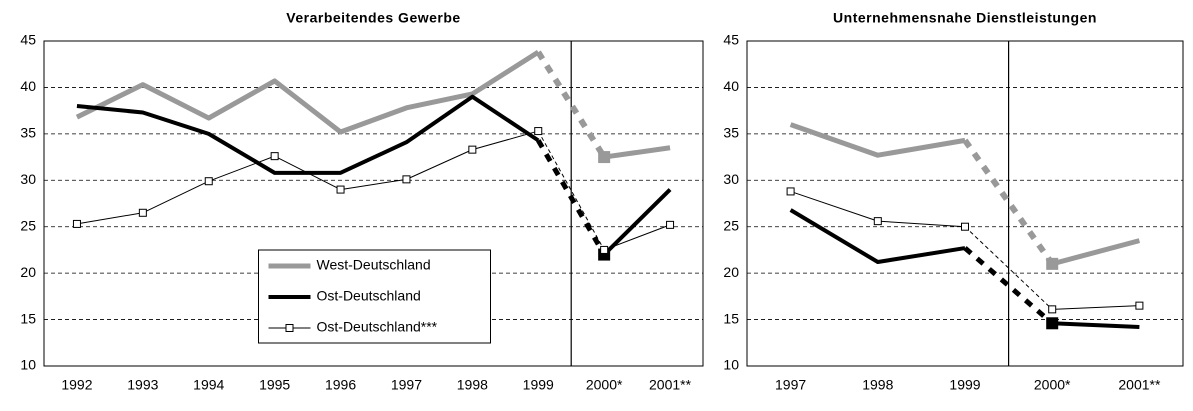  I want to click on x-tick-label: 1994, so click(208, 385).